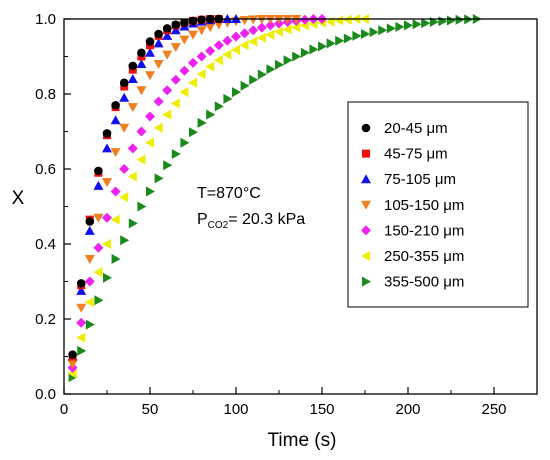 This screenshot has width=550, height=460. Describe the element at coordinates (64, 409) in the screenshot. I see `x-tick-label: 0` at that location.